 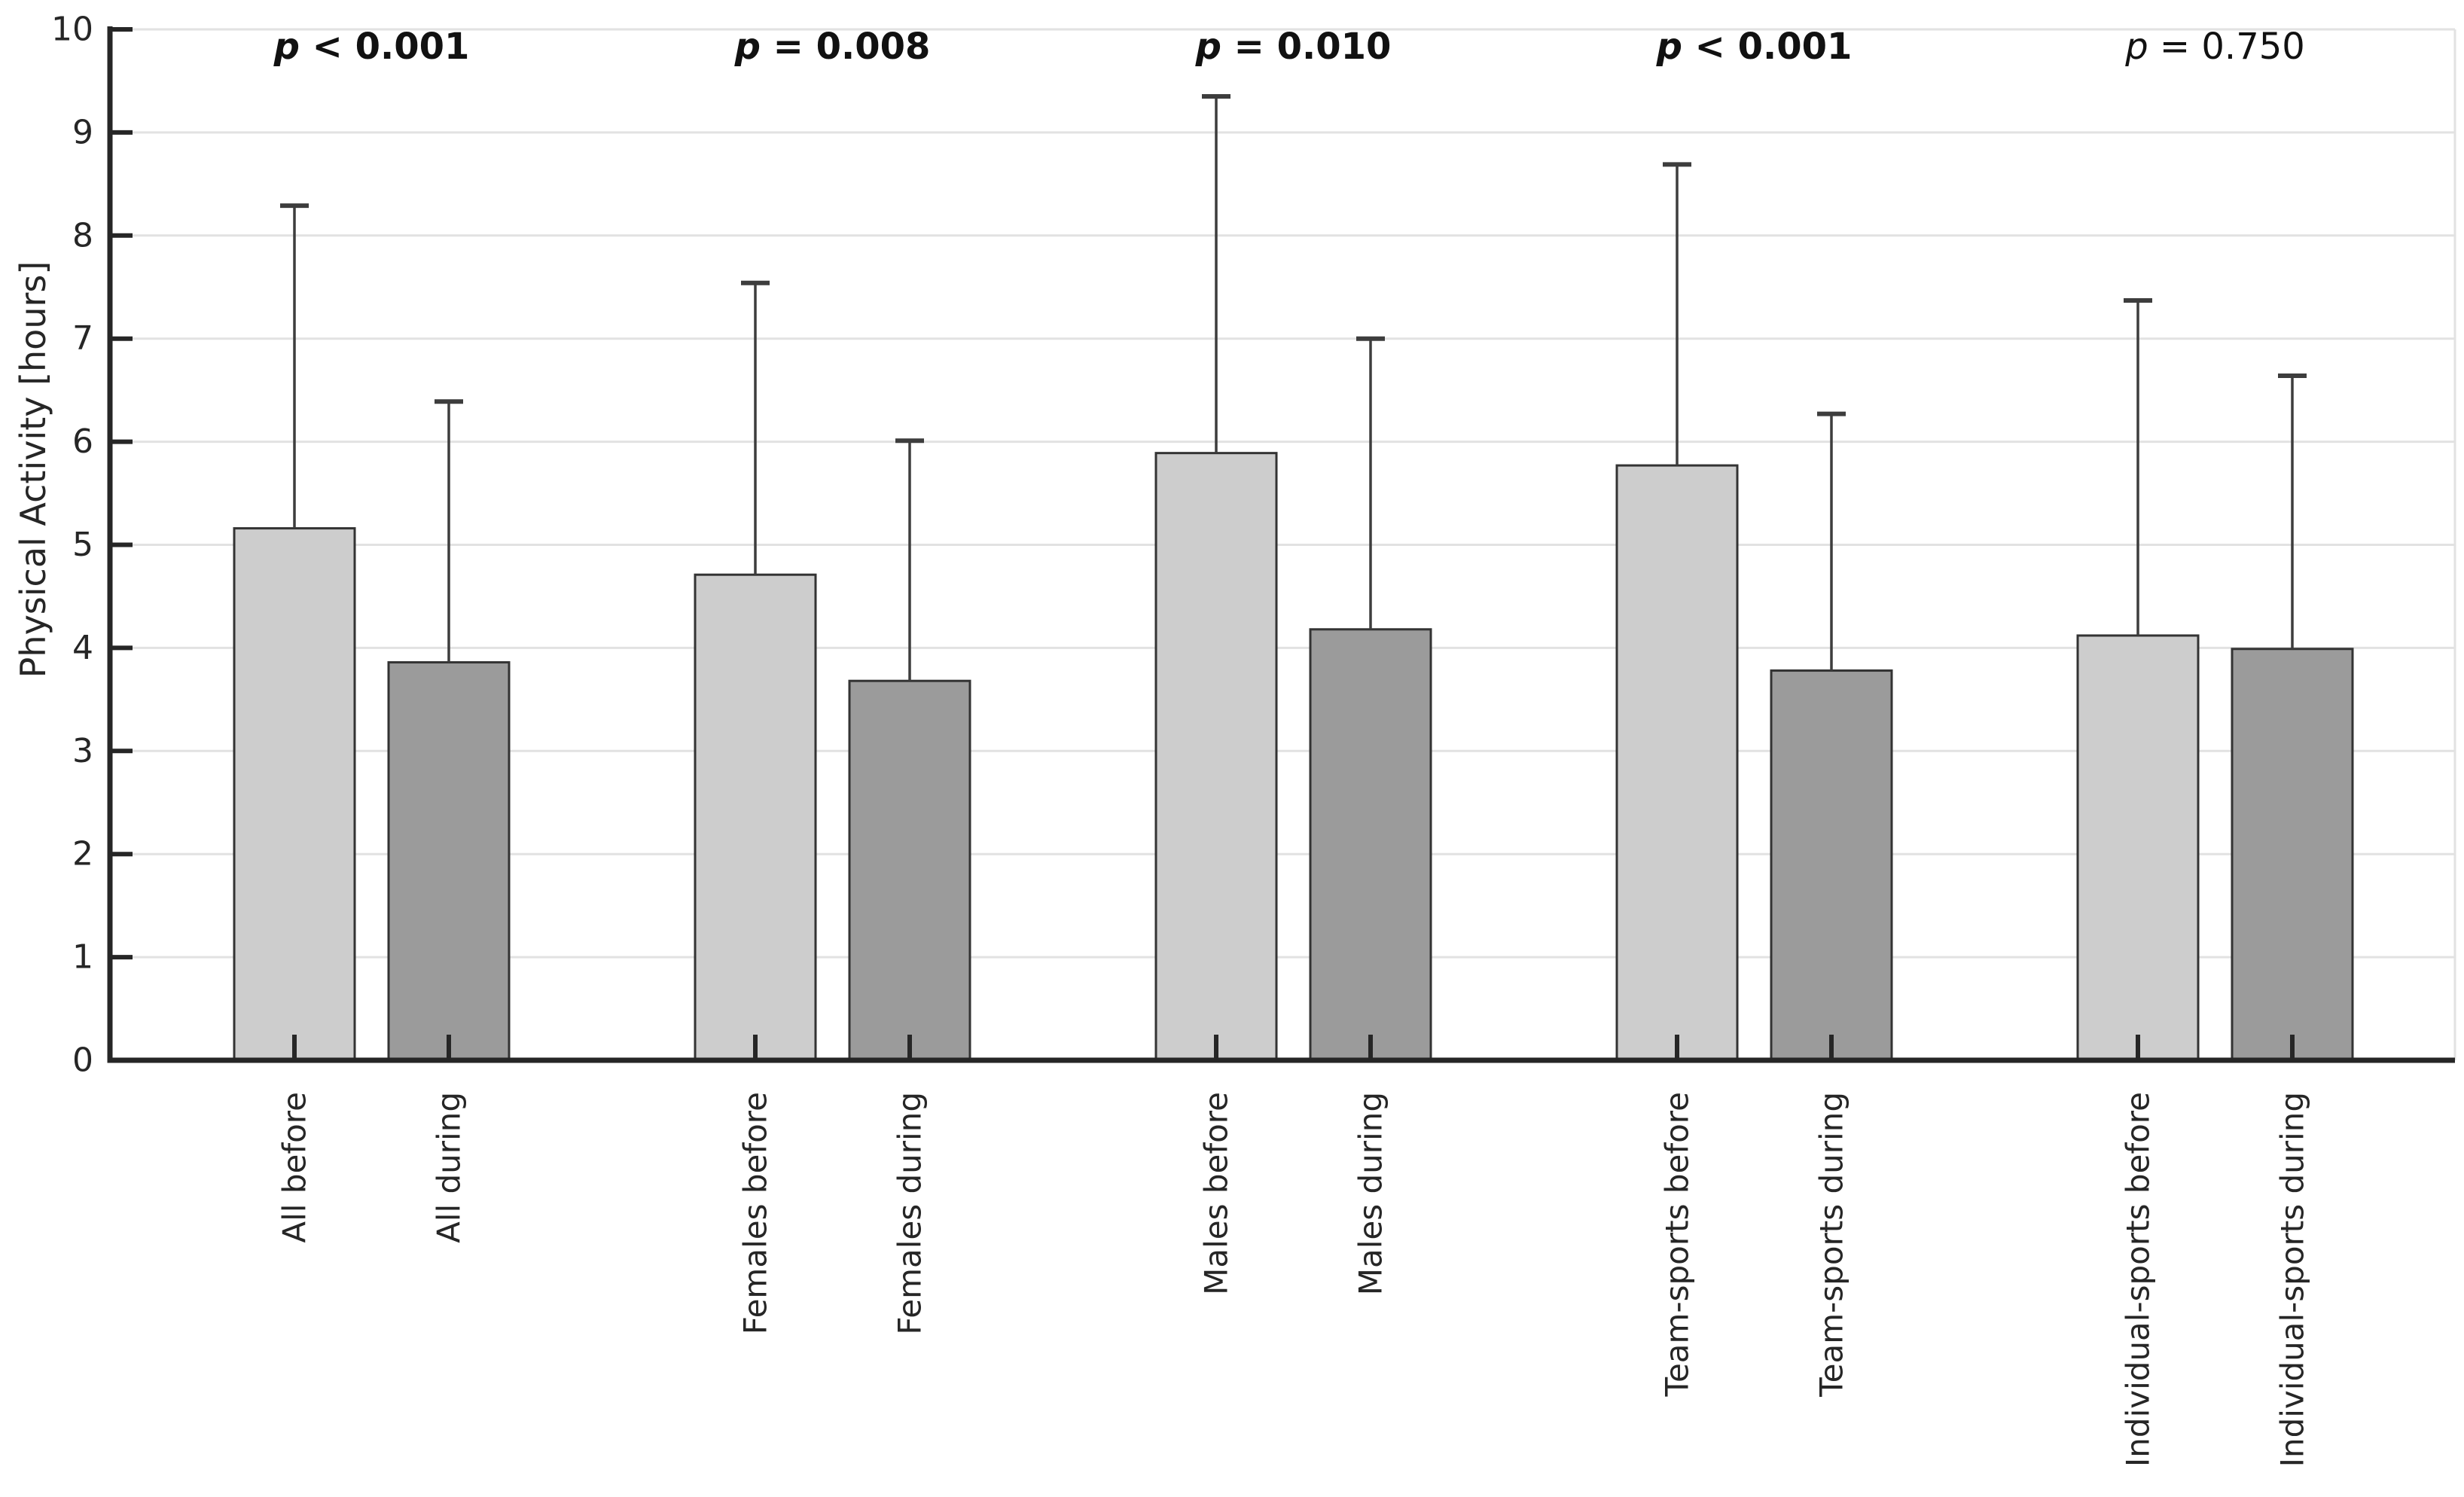 What do you see at coordinates (450, 1167) in the screenshot?
I see `x-tick-label-all-during: All during` at bounding box center [450, 1167].